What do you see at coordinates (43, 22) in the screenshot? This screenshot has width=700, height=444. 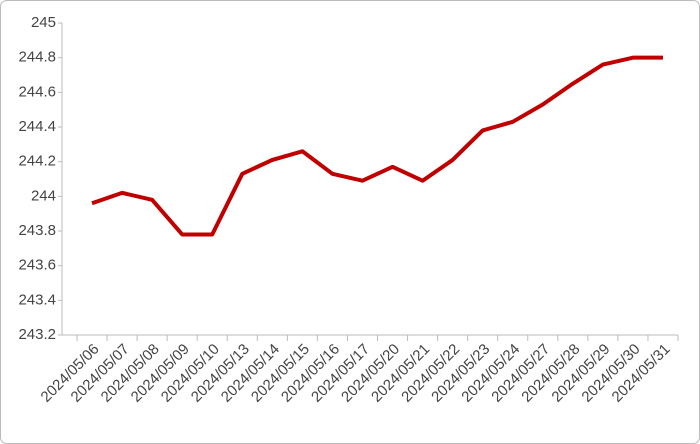 I see `y-tick-label: 245` at bounding box center [43, 22].